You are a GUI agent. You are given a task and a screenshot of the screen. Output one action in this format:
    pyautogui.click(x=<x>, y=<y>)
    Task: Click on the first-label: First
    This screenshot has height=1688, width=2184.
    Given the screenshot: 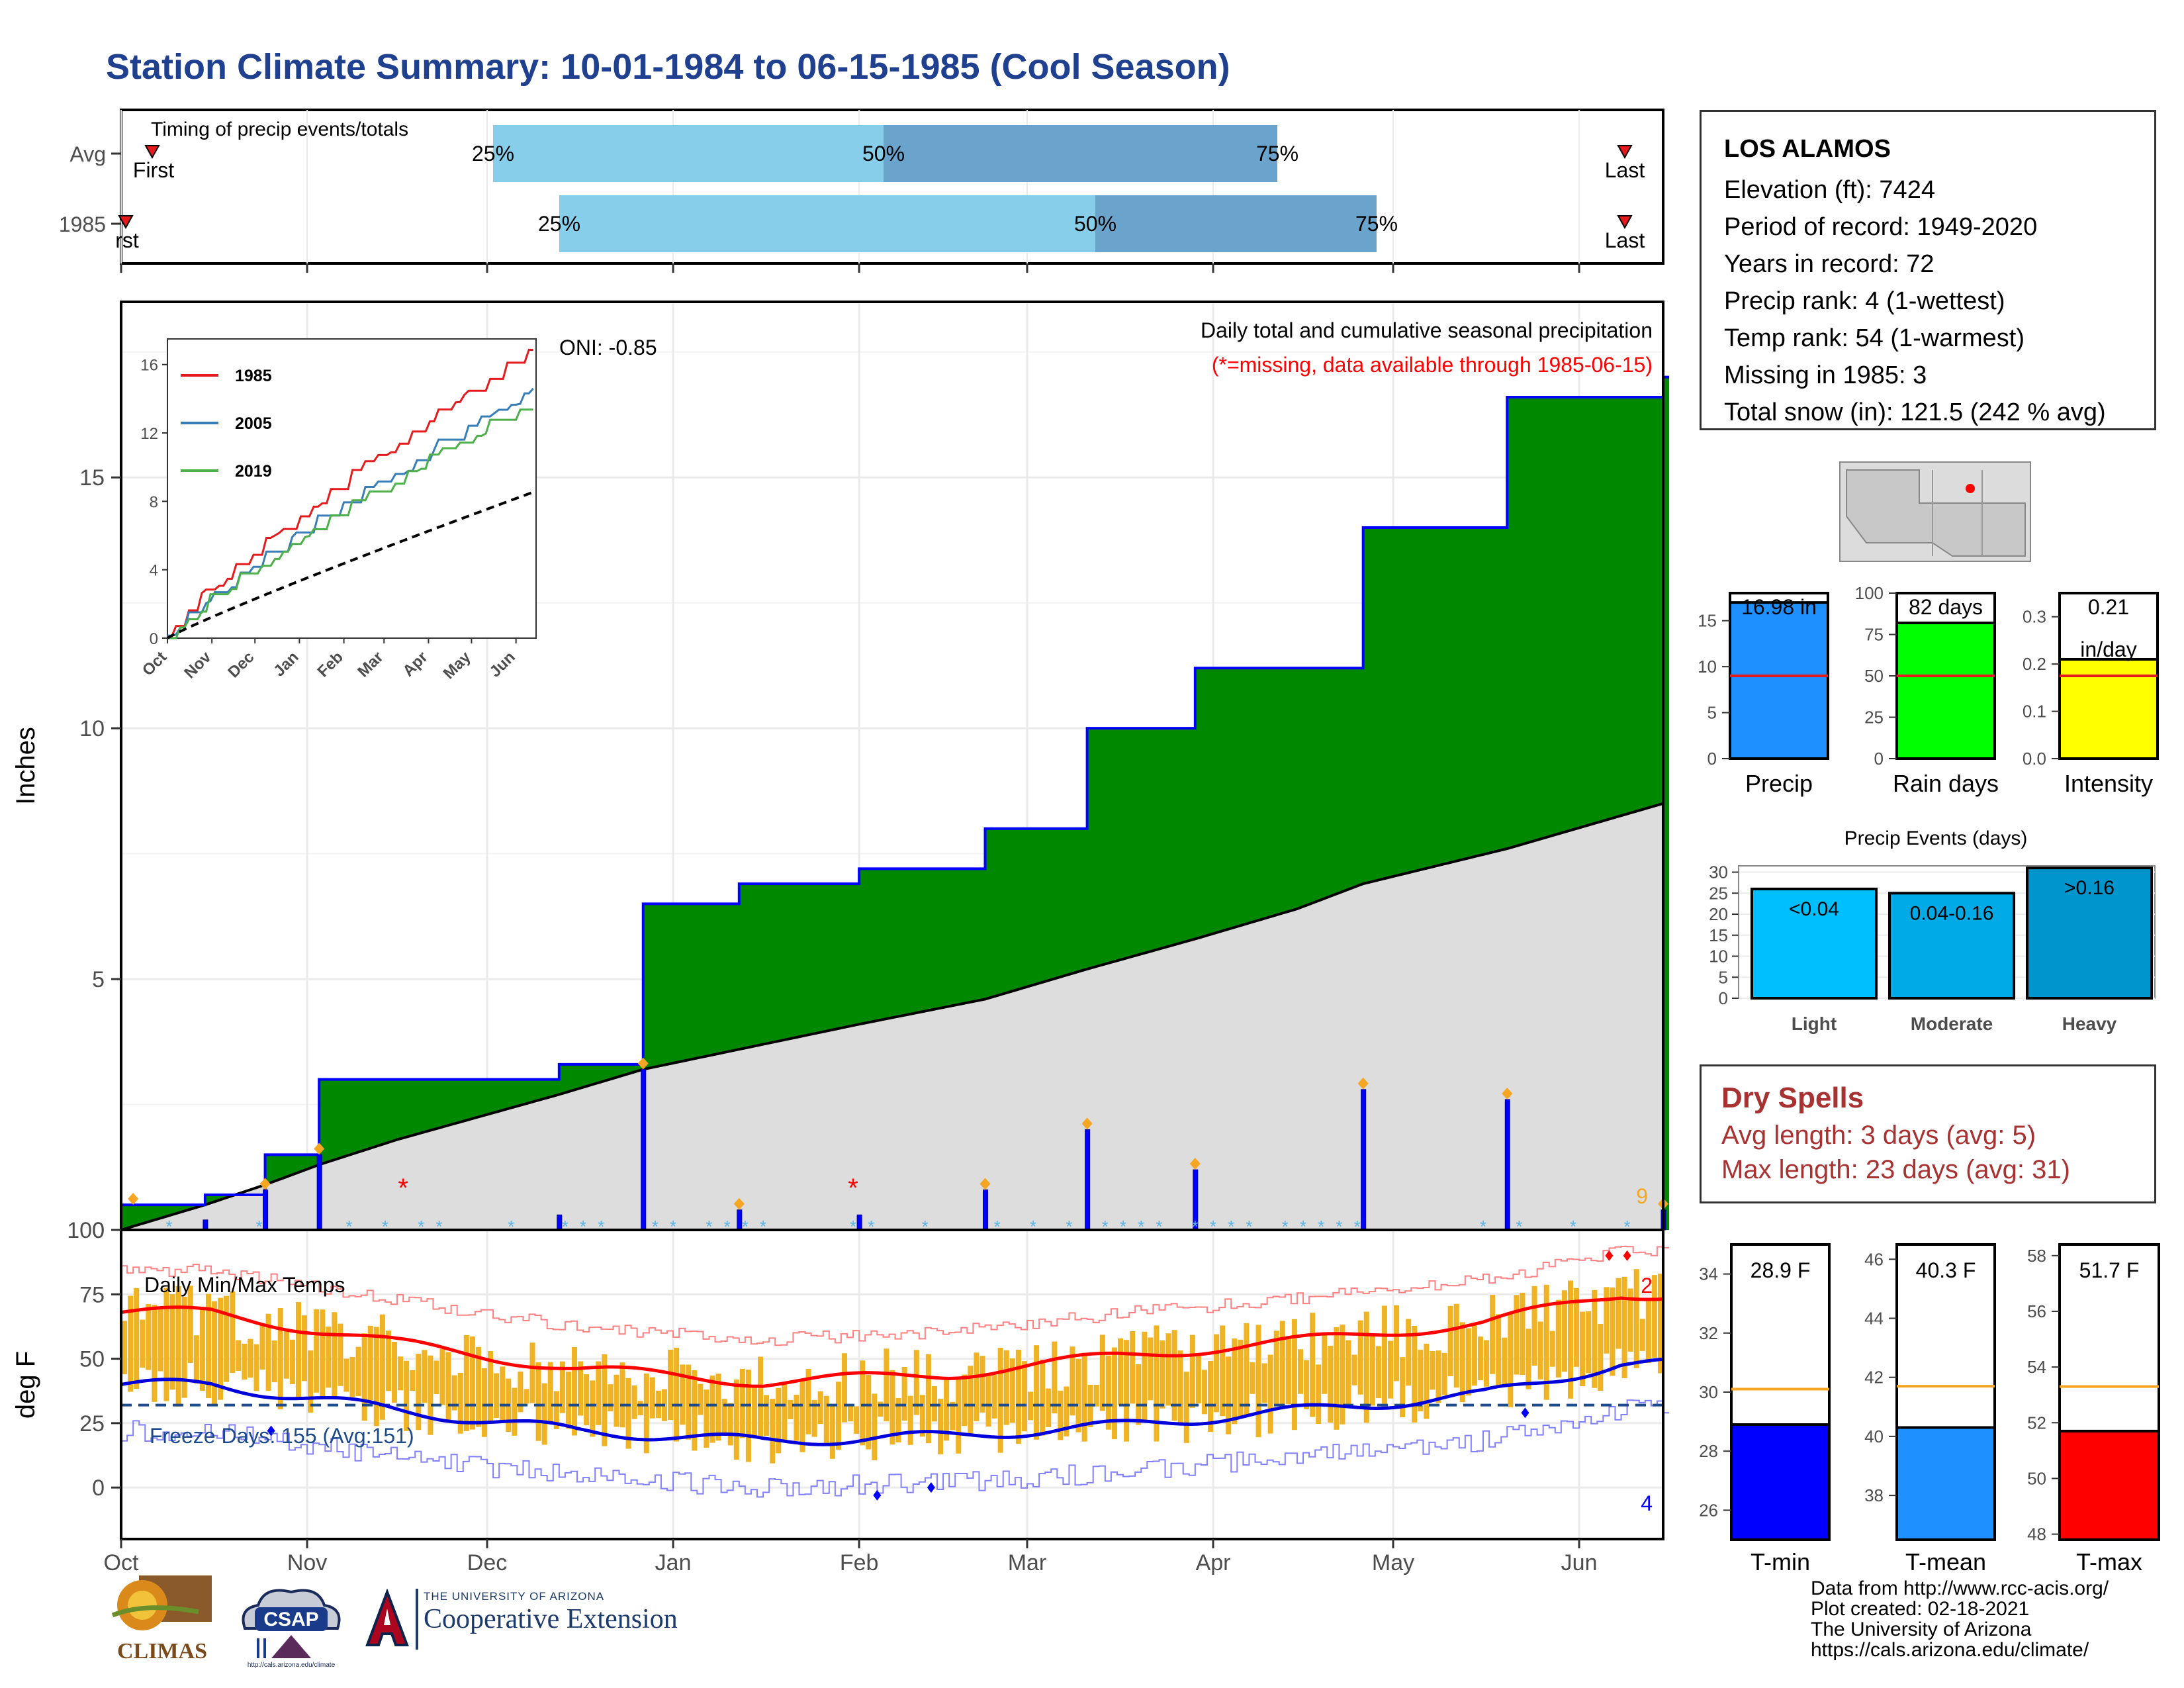 What is the action you would take?
    pyautogui.click(x=153, y=170)
    